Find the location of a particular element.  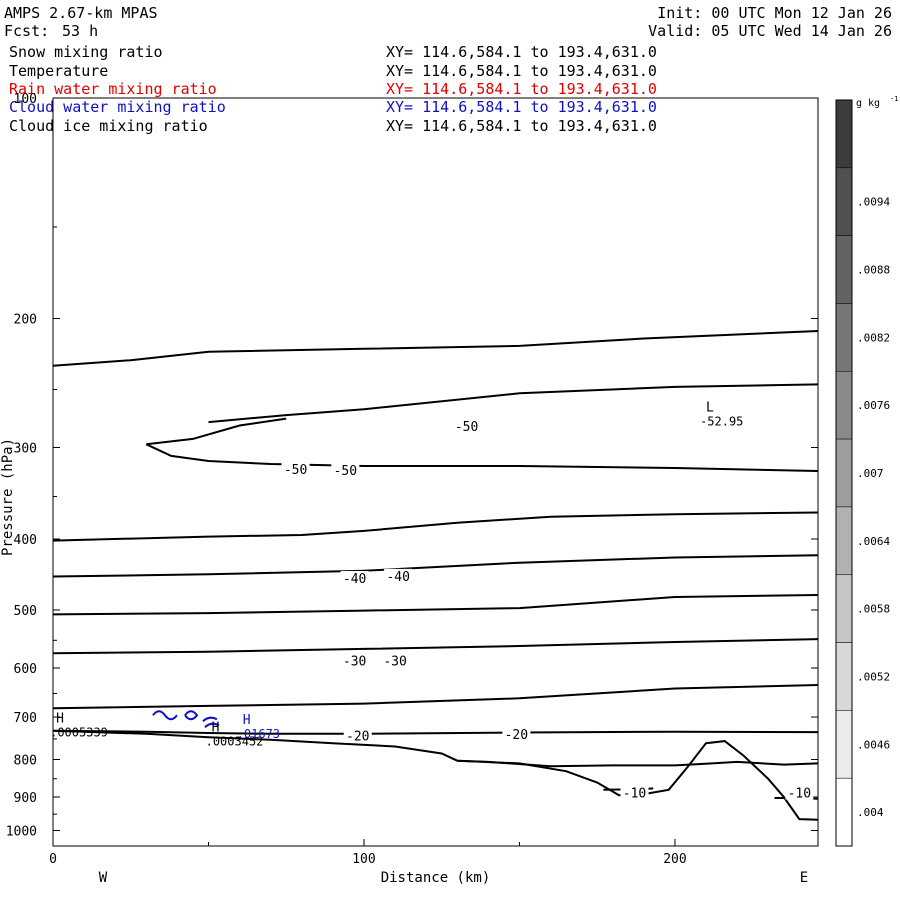

colorbar-frame is located at coordinates (844, 473).